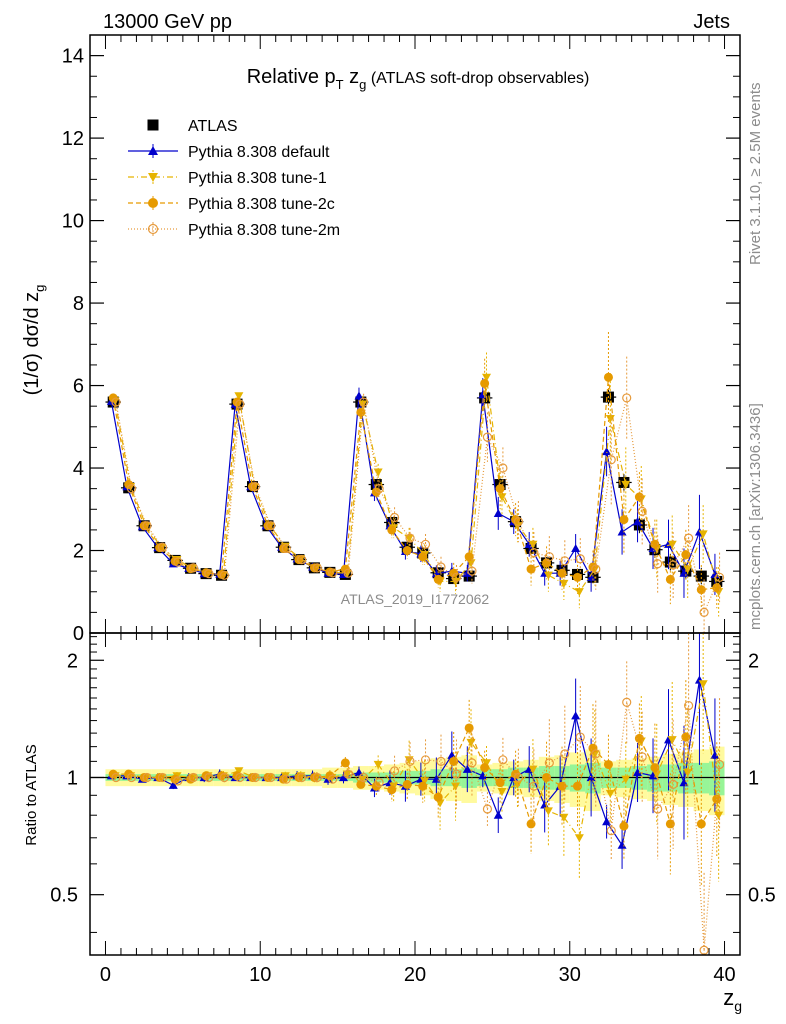 The width and height of the screenshot is (786, 1024). I want to click on legend-entry: Pythia 8.308 default, so click(229, 152).